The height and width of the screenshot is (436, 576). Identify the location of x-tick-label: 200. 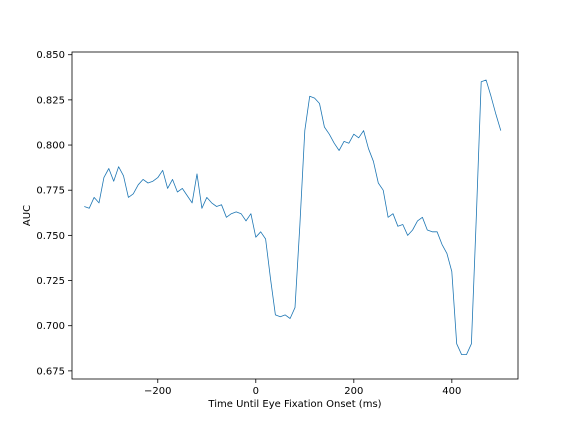
(353, 391).